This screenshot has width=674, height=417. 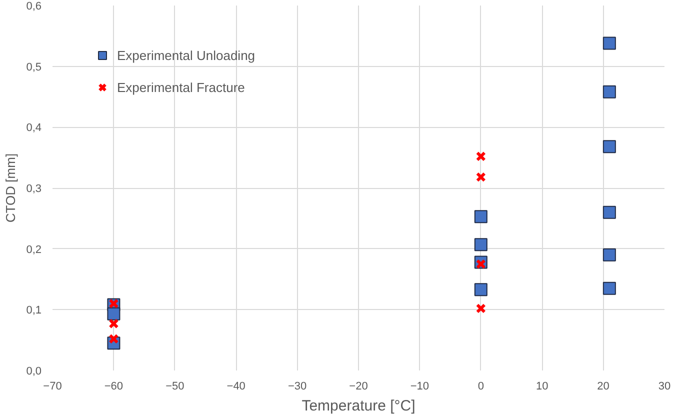 I want to click on y-tick-label: 0,0, so click(x=34, y=372).